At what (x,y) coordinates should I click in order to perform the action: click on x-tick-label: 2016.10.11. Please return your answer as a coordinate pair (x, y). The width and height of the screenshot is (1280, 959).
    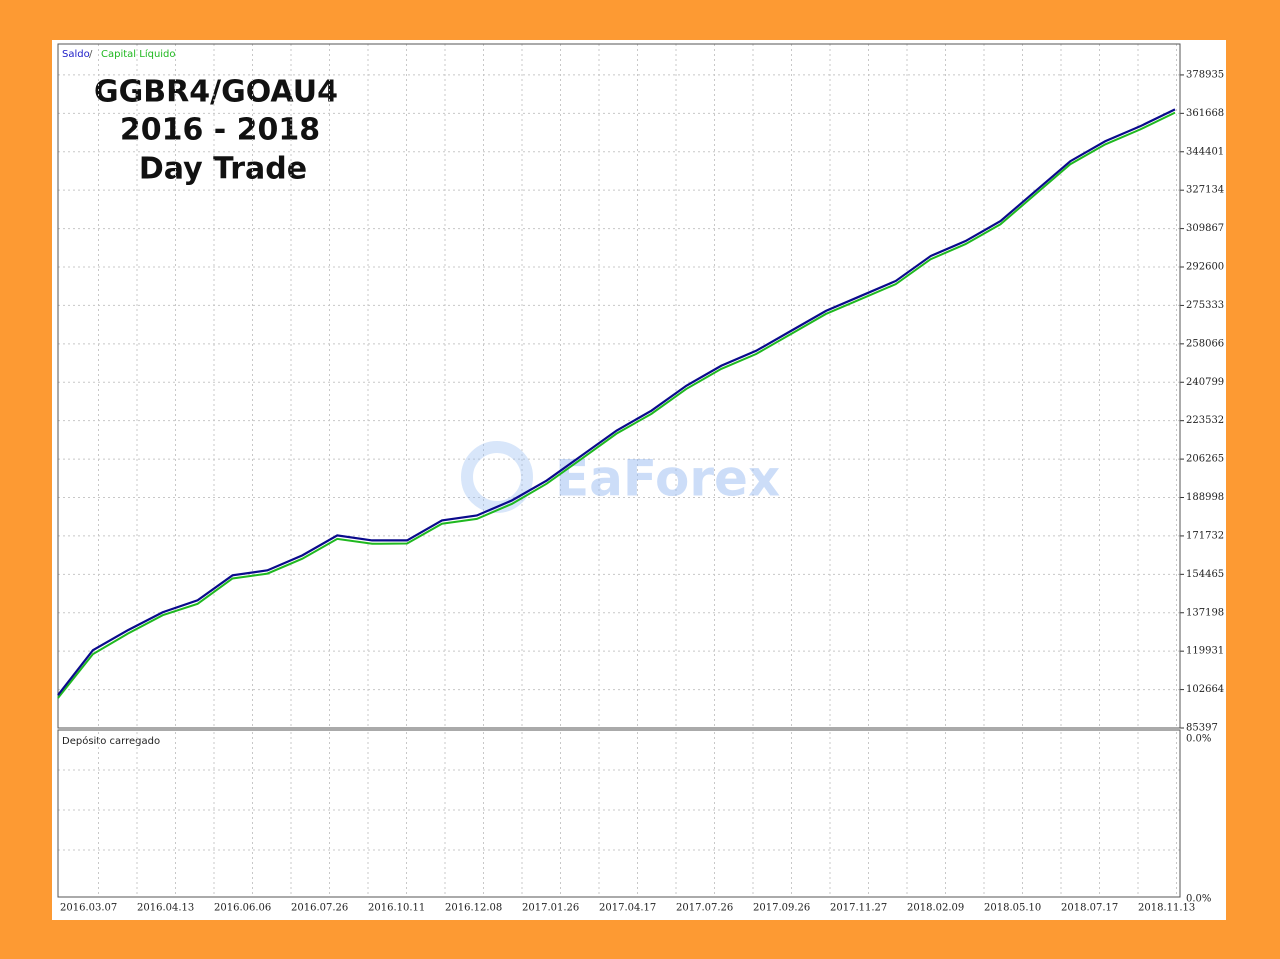
    Looking at the image, I should click on (396, 908).